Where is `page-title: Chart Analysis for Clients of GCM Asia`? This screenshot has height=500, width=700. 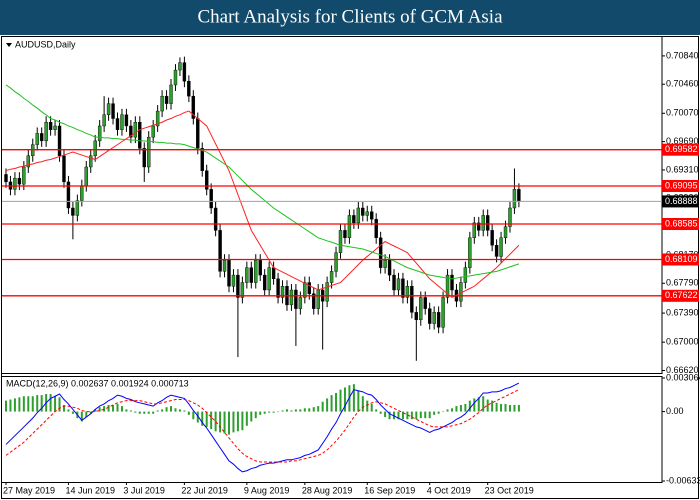 page-title: Chart Analysis for Clients of GCM Asia is located at coordinates (350, 16).